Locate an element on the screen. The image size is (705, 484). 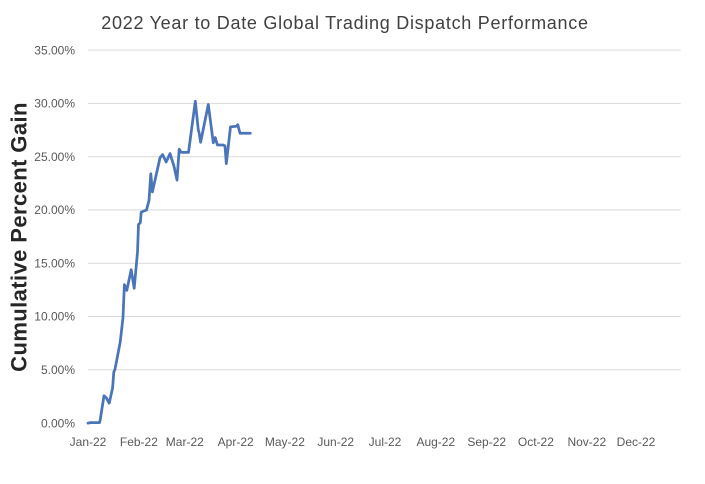
svg-text: Feb-22 is located at coordinates (139, 442).